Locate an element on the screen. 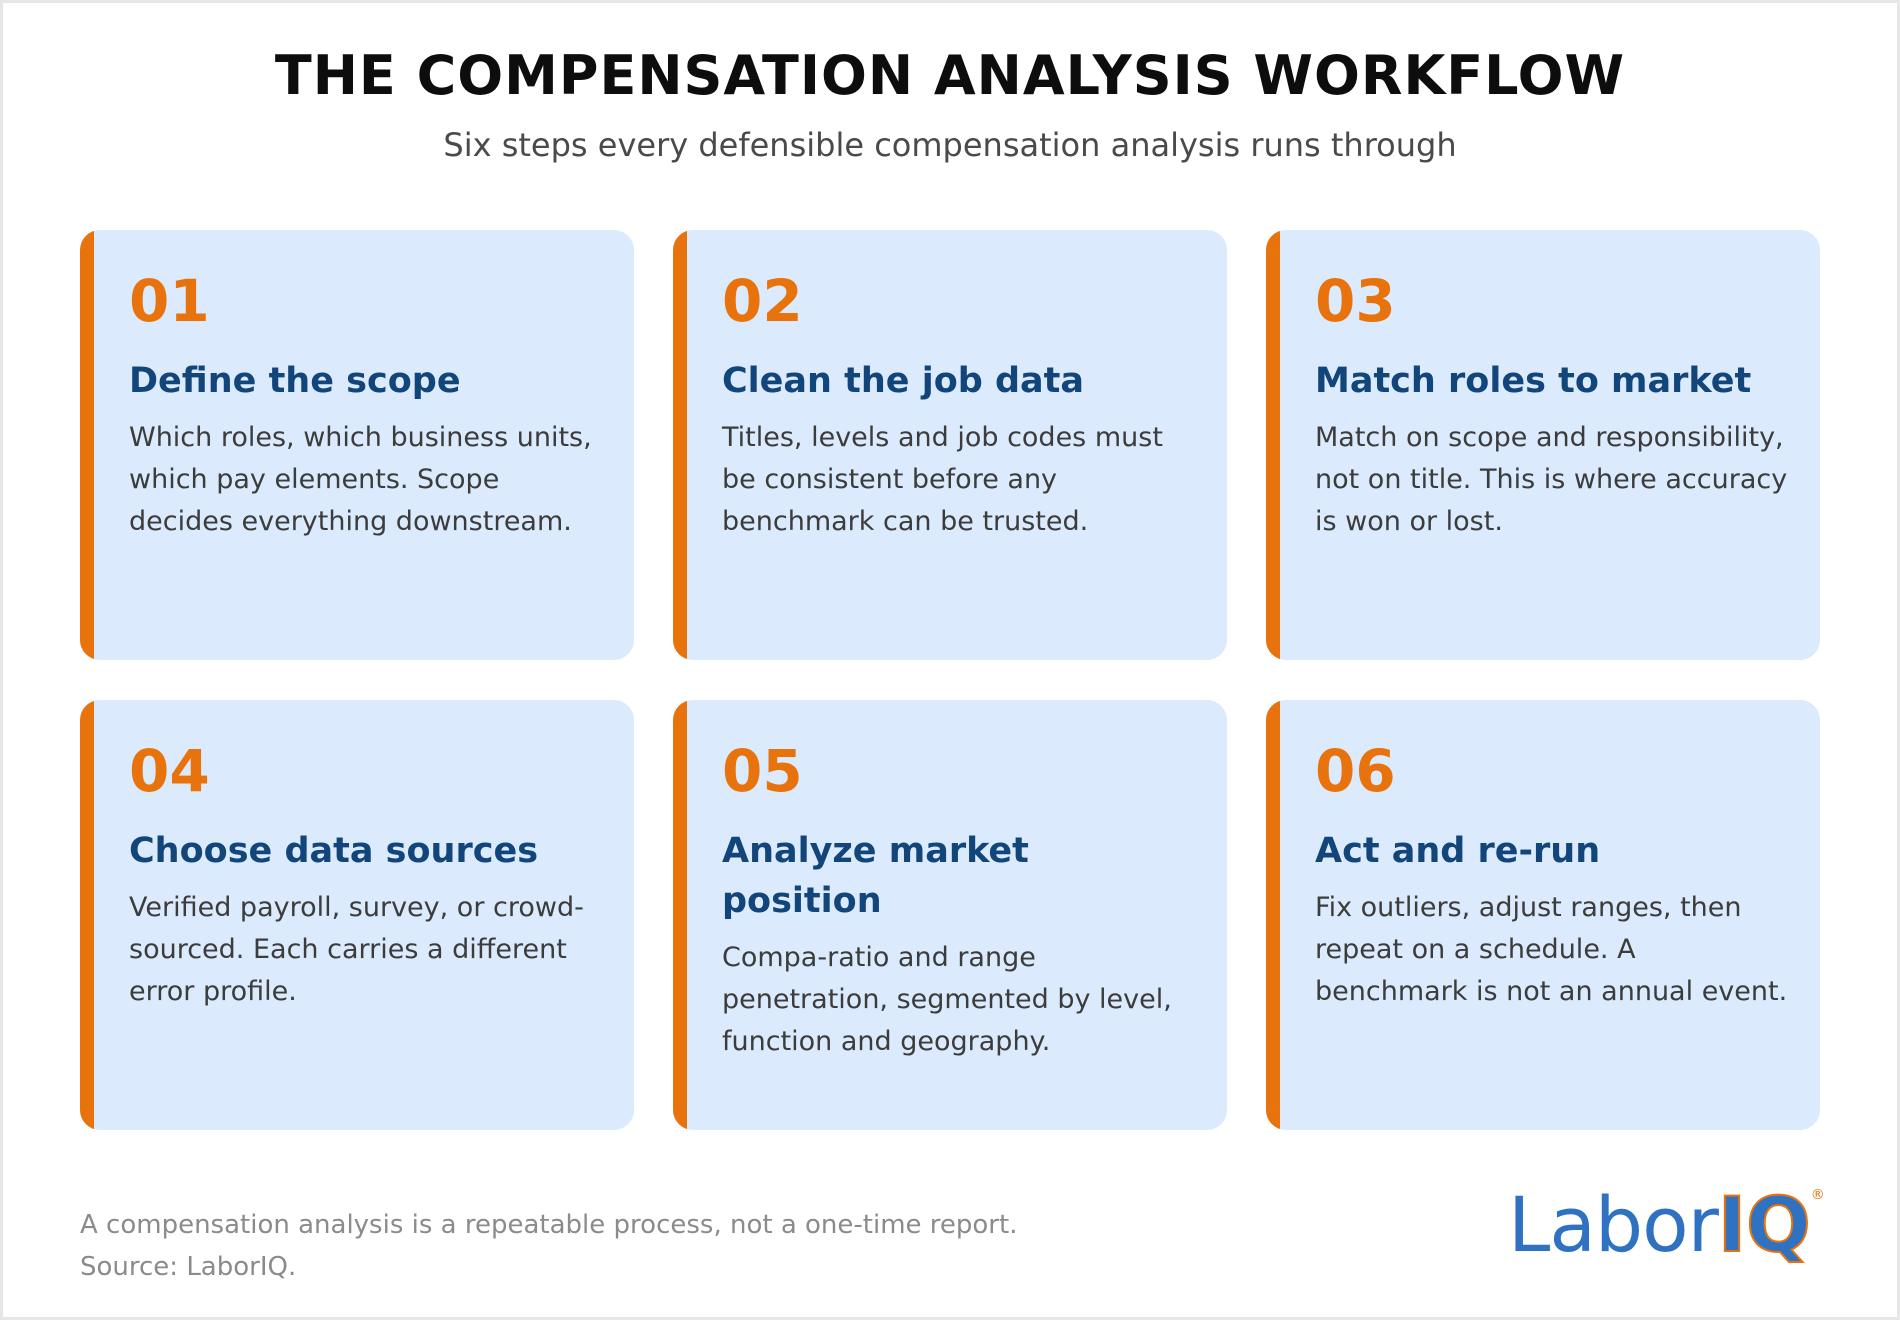  step-number: 02 is located at coordinates (762, 301).